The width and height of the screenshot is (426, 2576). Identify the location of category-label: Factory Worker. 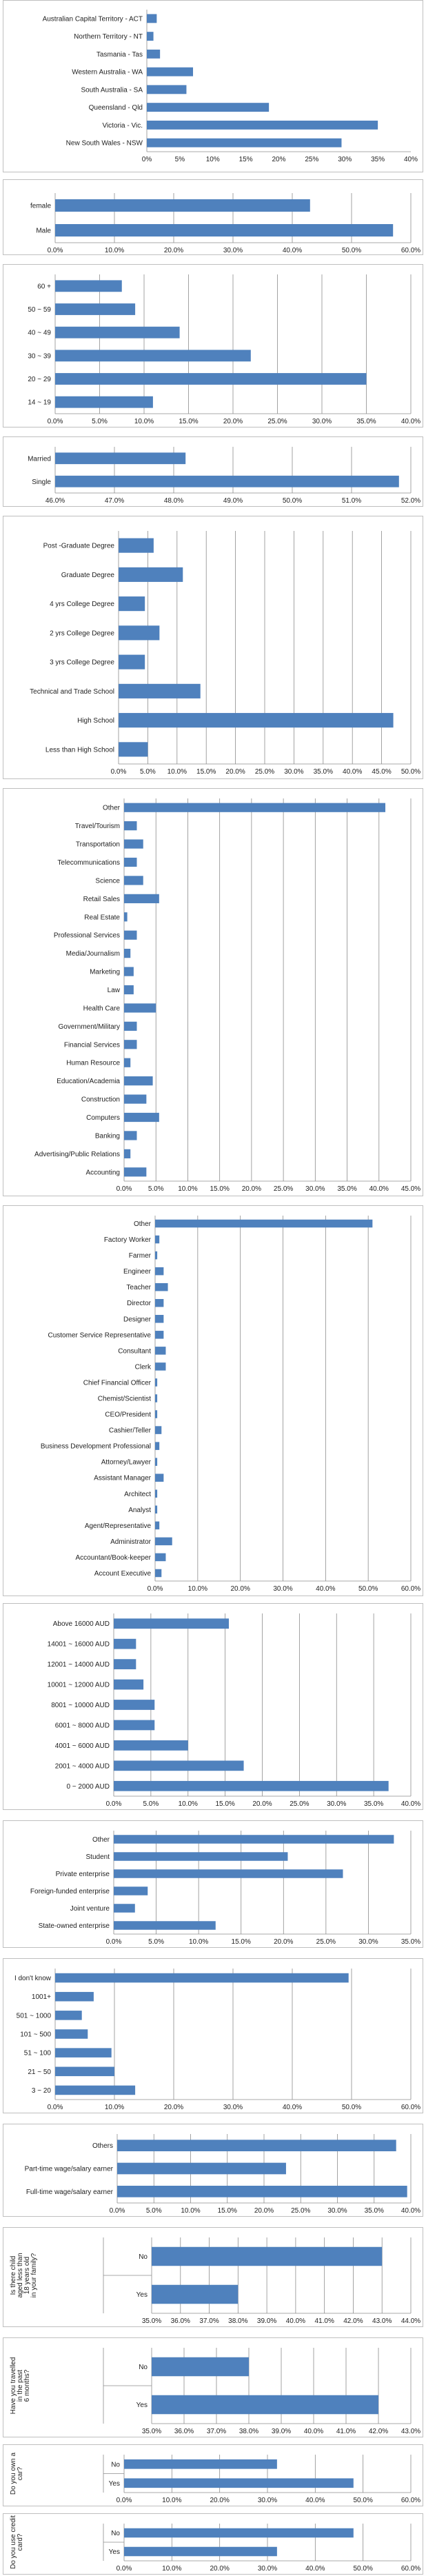
(128, 1240).